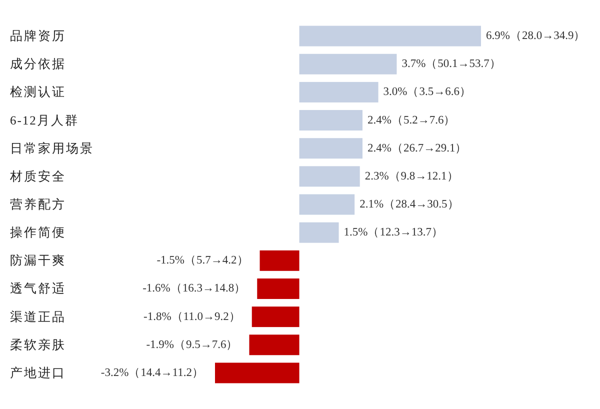  Describe the element at coordinates (394, 232) in the screenshot. I see `data-label: 1.5%（12.3→13.7）` at that location.